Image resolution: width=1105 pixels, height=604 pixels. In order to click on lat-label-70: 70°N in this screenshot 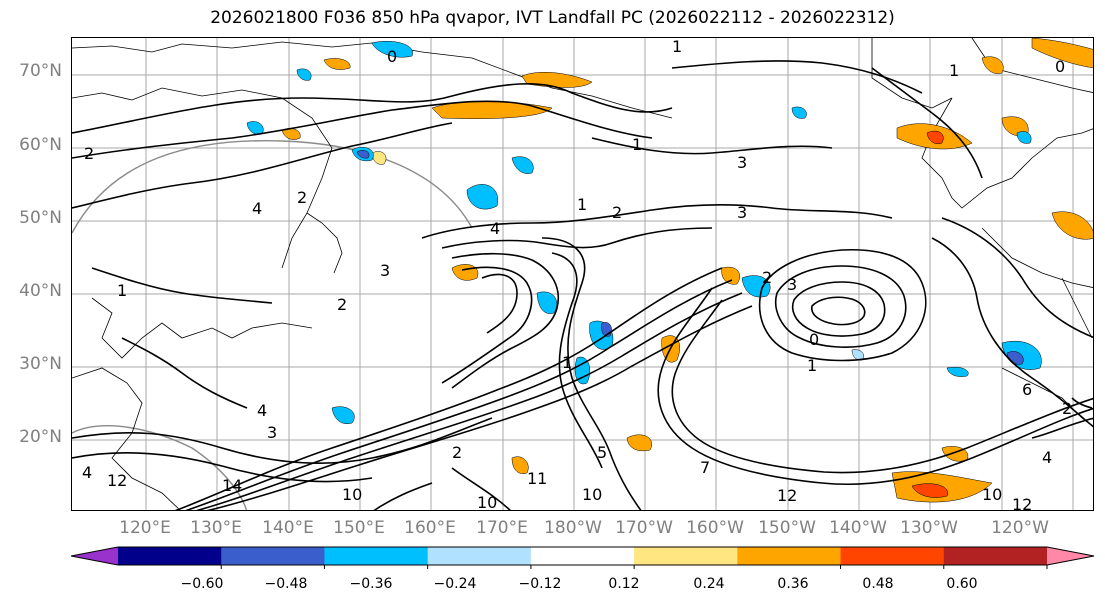, I will do `click(40, 71)`.